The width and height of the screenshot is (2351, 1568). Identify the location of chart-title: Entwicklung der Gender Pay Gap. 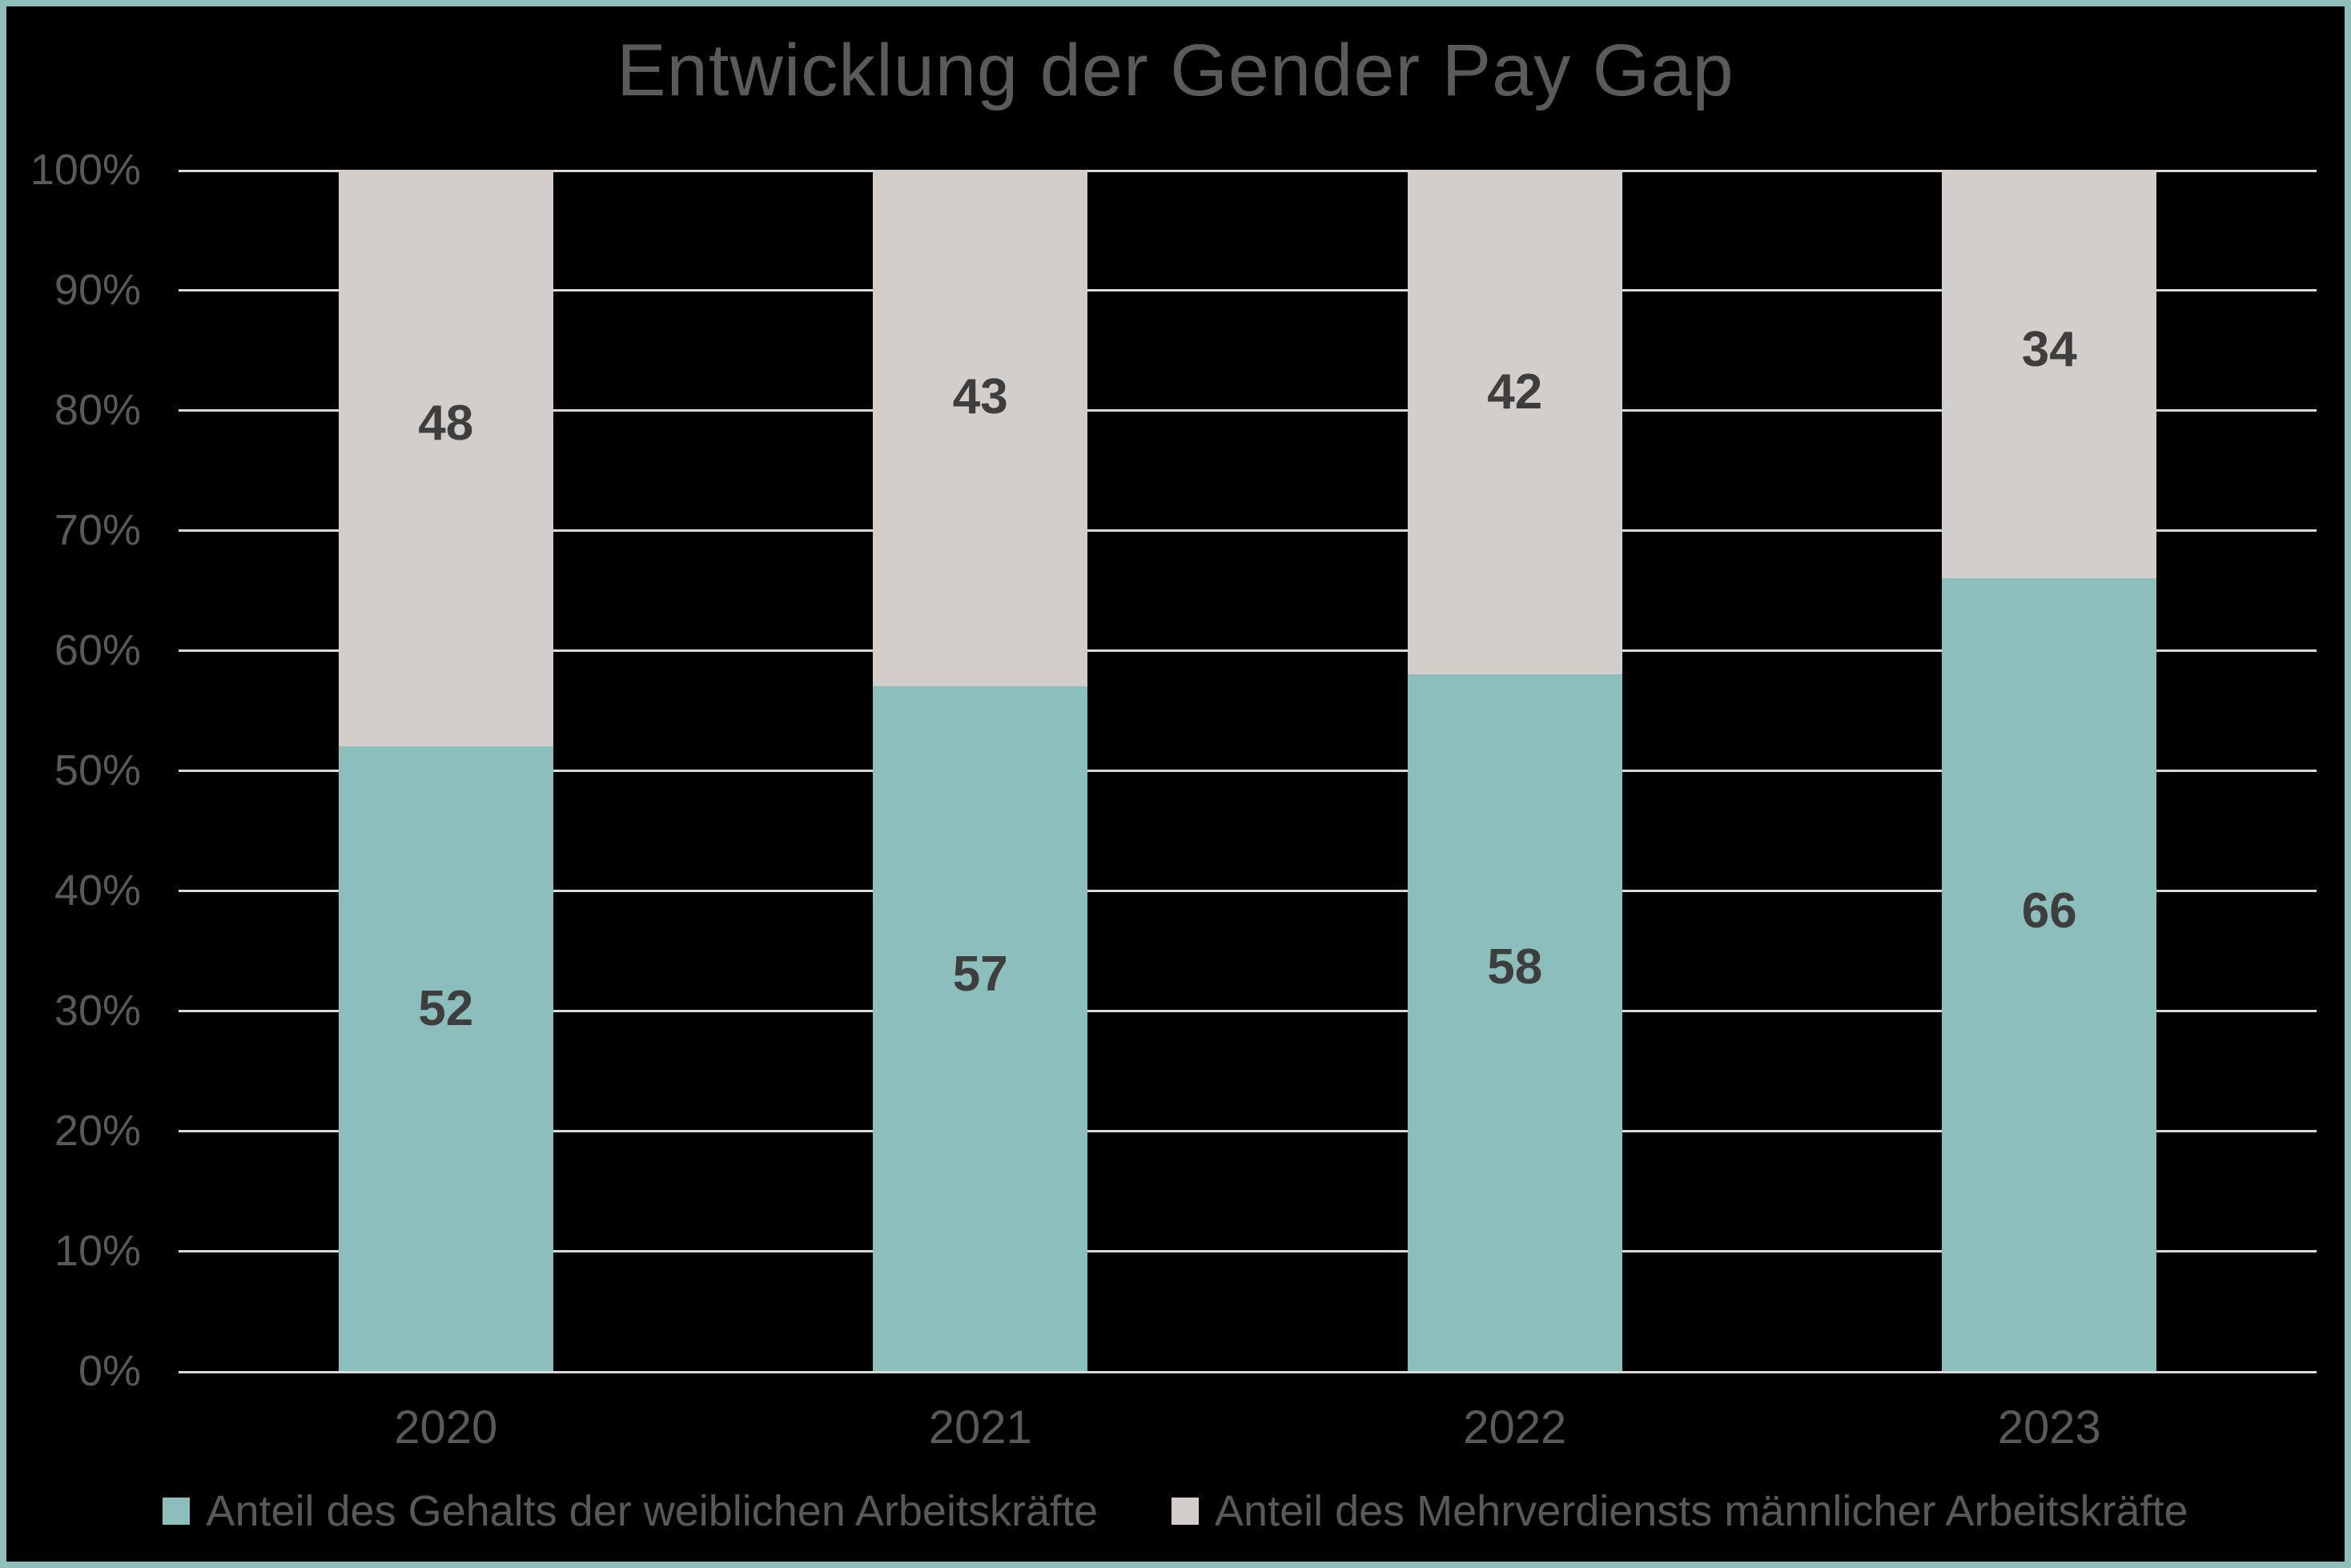
(1175, 70).